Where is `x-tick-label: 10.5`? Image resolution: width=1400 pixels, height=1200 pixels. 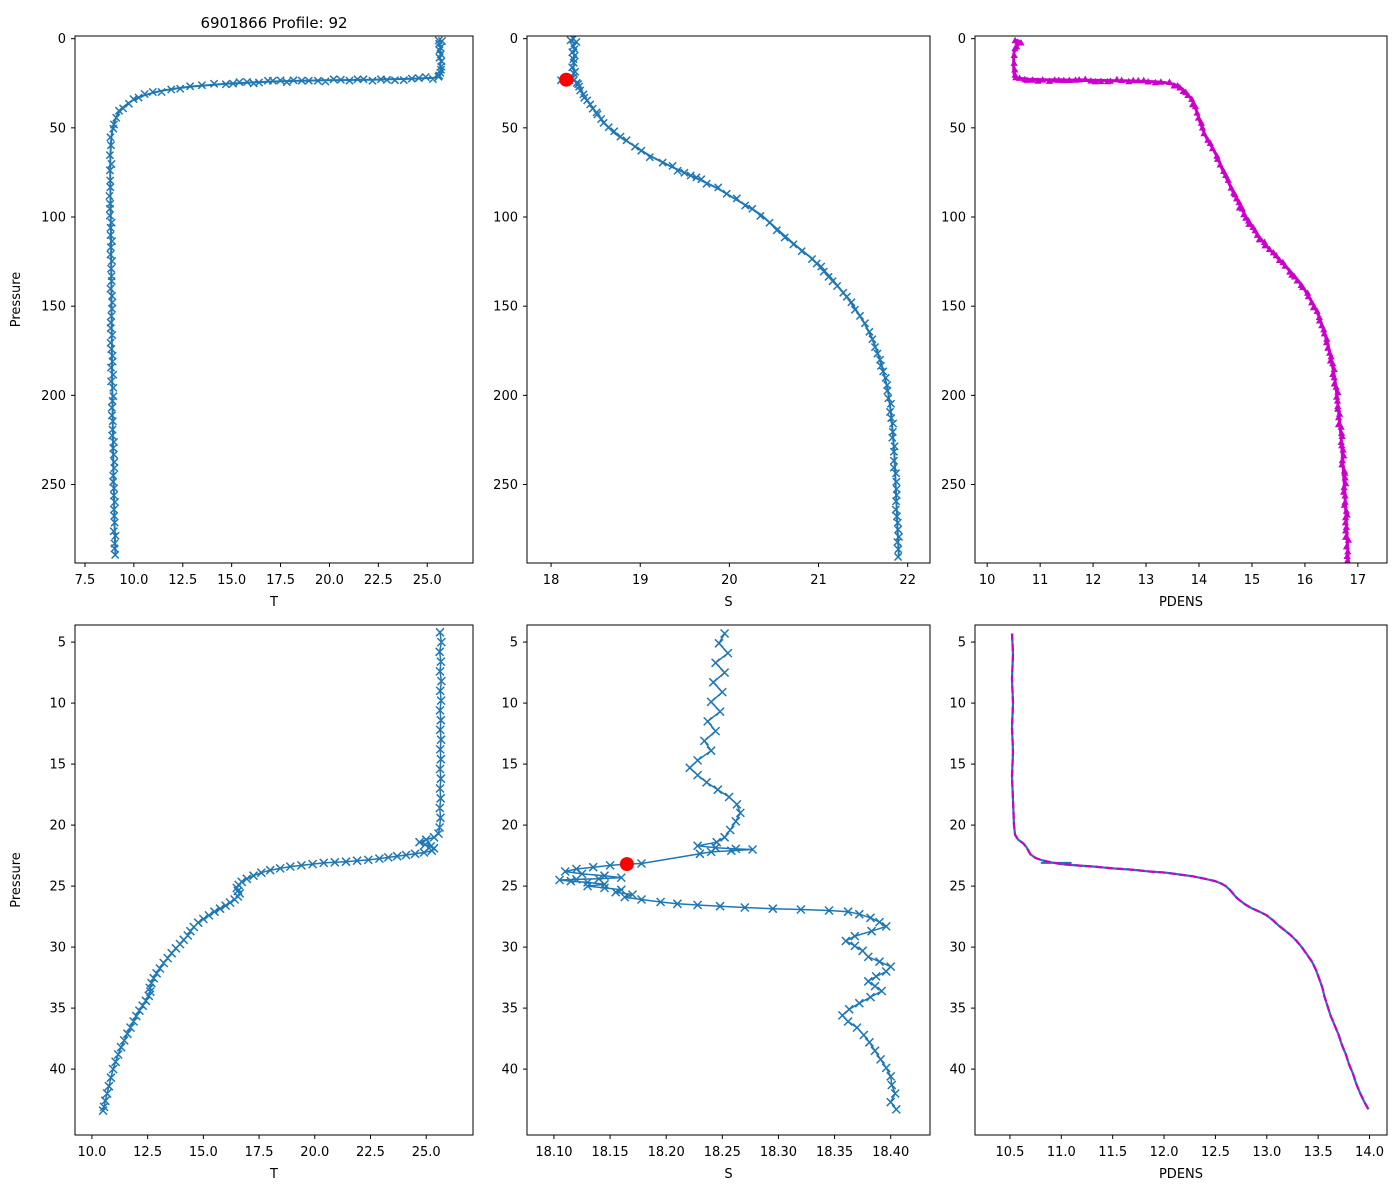
x-tick-label: 10.5 is located at coordinates (1009, 1152).